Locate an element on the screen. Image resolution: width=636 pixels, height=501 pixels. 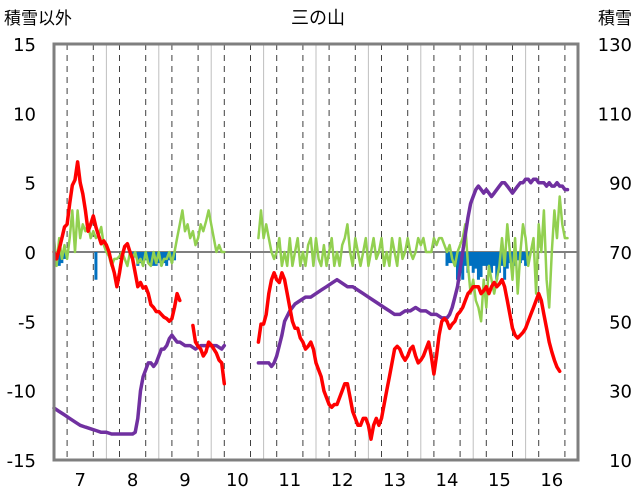
x-tick-label: 11 is located at coordinates (289, 480).